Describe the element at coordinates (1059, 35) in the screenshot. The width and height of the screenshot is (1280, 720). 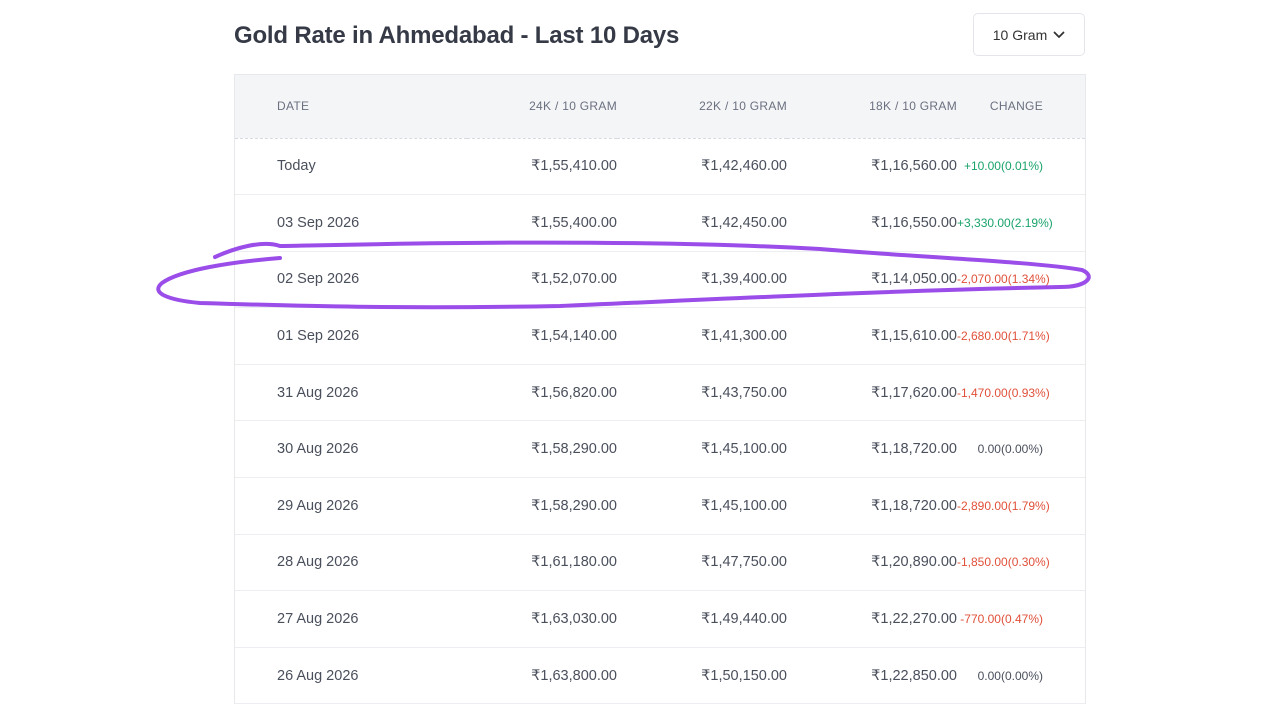
I see `chevron-down-icon` at that location.